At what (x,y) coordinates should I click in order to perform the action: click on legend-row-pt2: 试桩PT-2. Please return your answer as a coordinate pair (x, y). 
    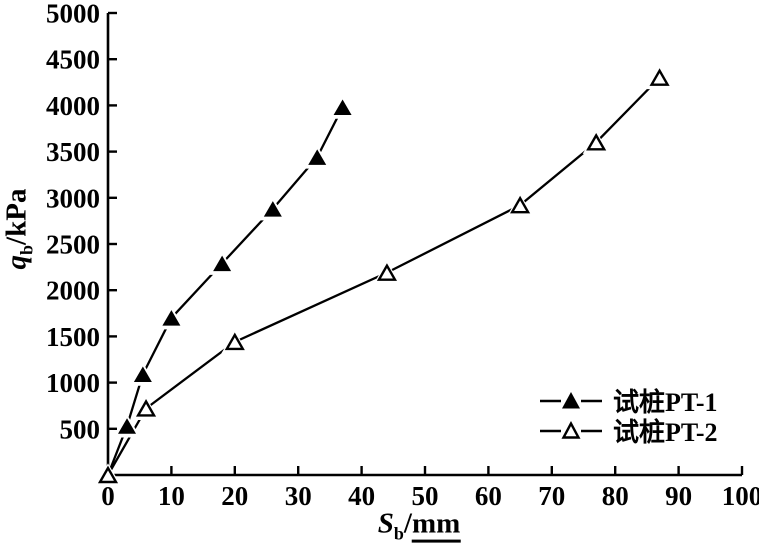
    Looking at the image, I should click on (629, 431).